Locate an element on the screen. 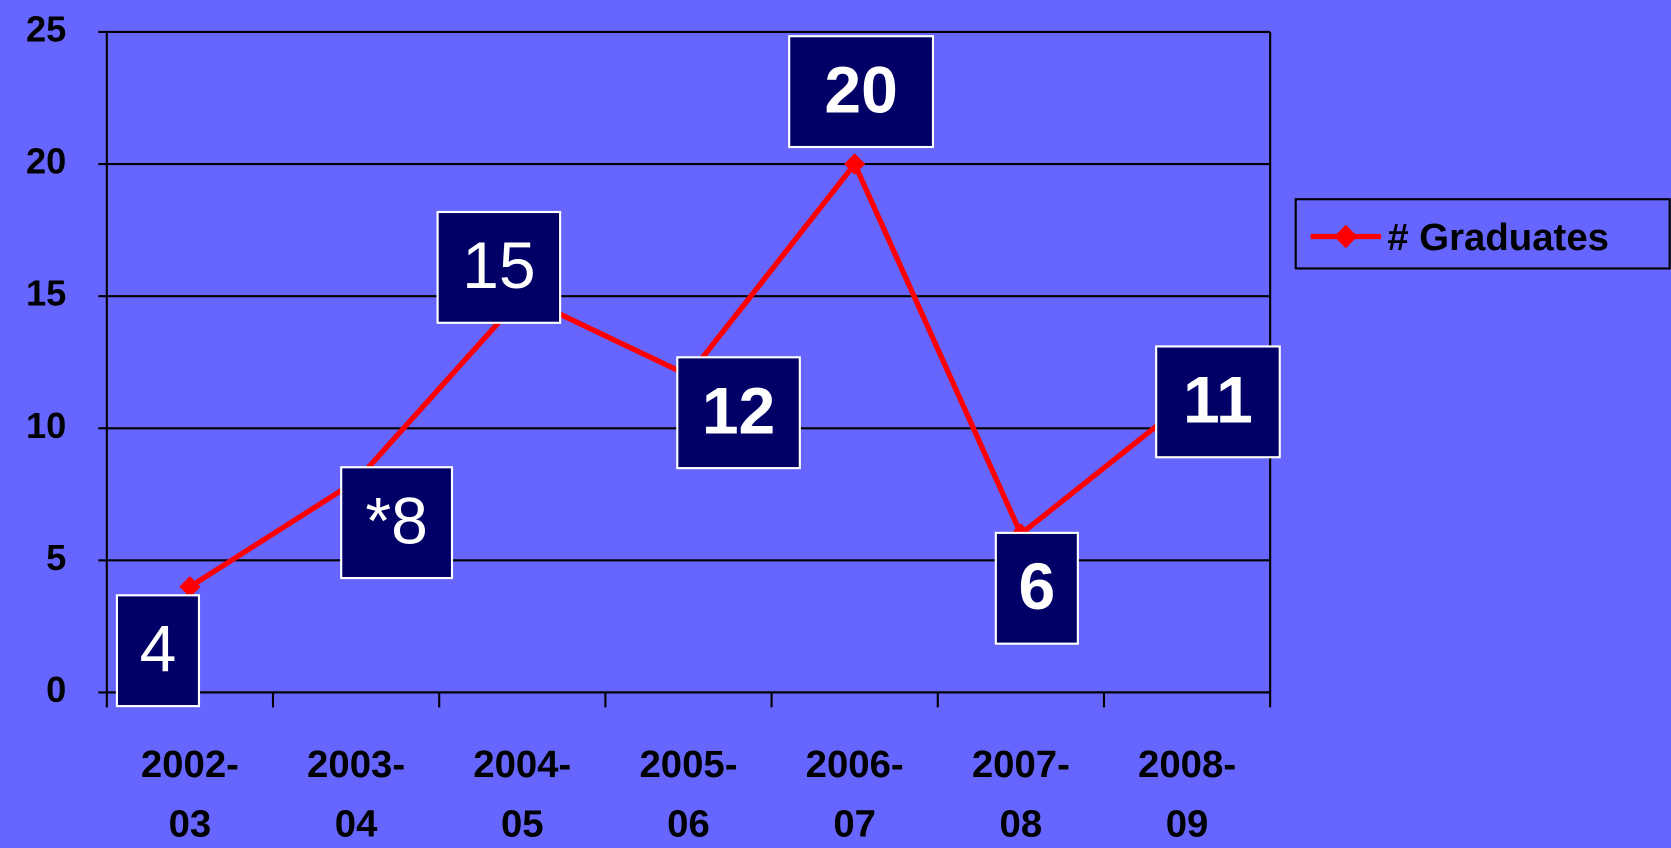 This screenshot has height=848, width=1671. legend-box is located at coordinates (1482, 234).